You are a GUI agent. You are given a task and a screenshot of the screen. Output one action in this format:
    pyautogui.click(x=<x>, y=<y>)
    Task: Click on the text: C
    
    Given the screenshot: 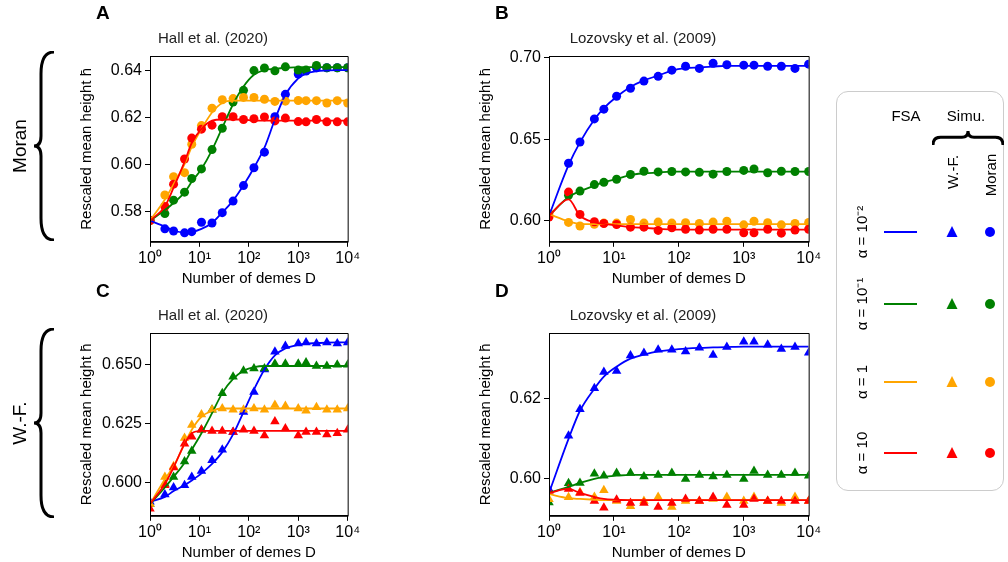 What is the action you would take?
    pyautogui.click(x=103, y=291)
    